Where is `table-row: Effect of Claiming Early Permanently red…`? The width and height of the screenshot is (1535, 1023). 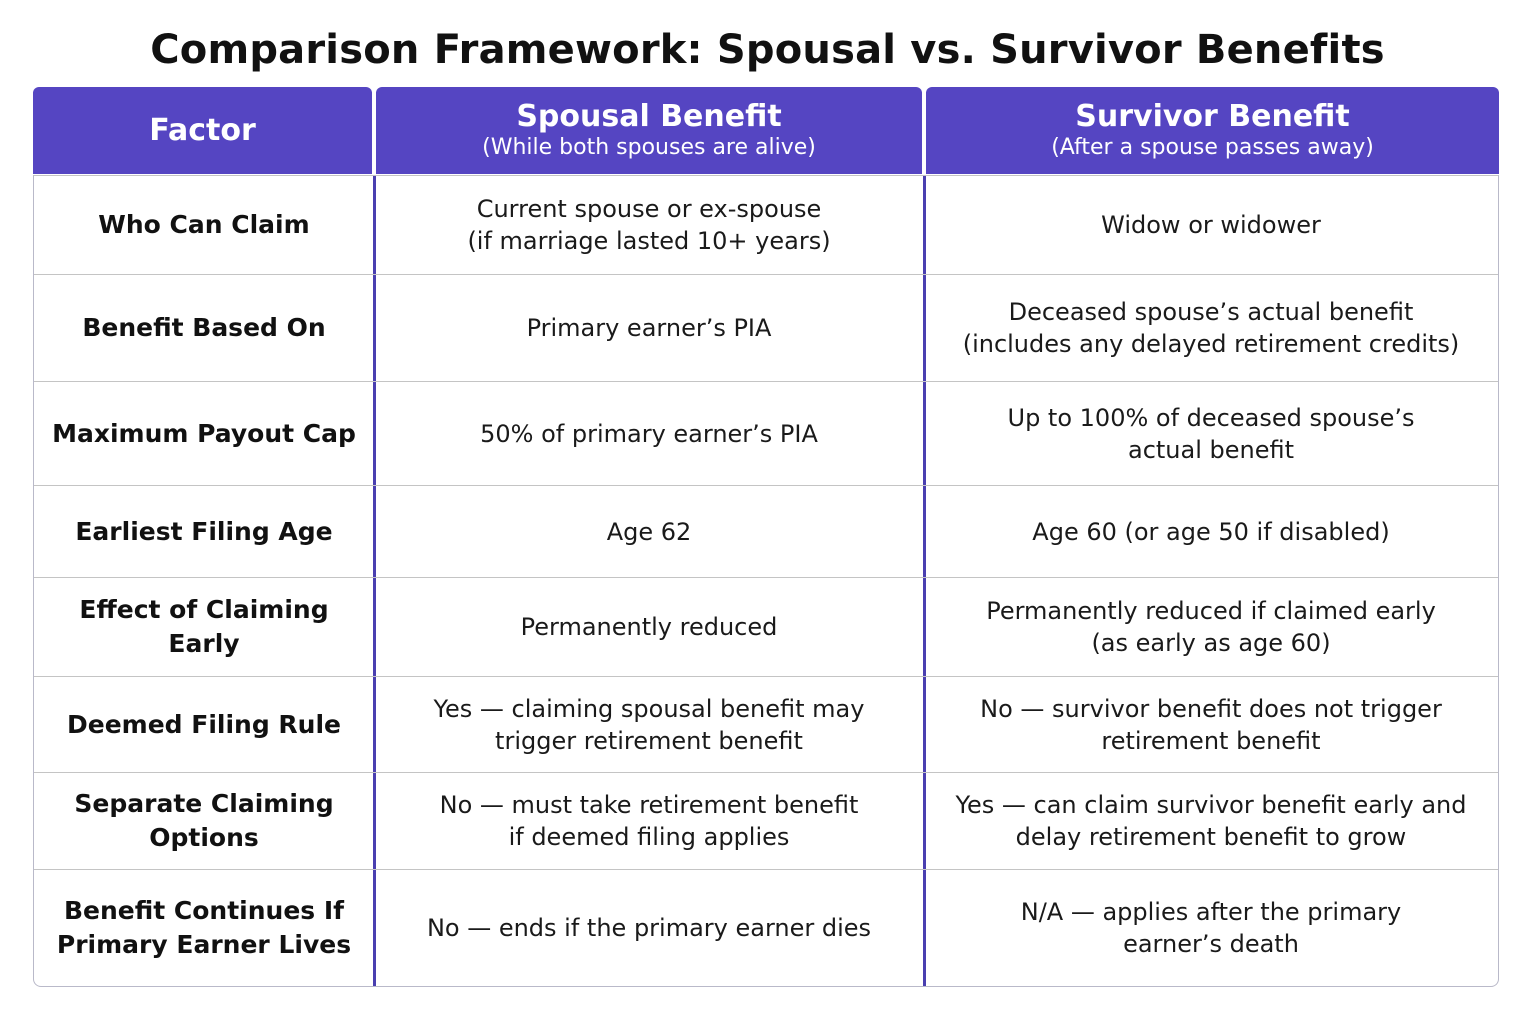 table-row: Effect of Claiming Early Permanently red… is located at coordinates (766, 626).